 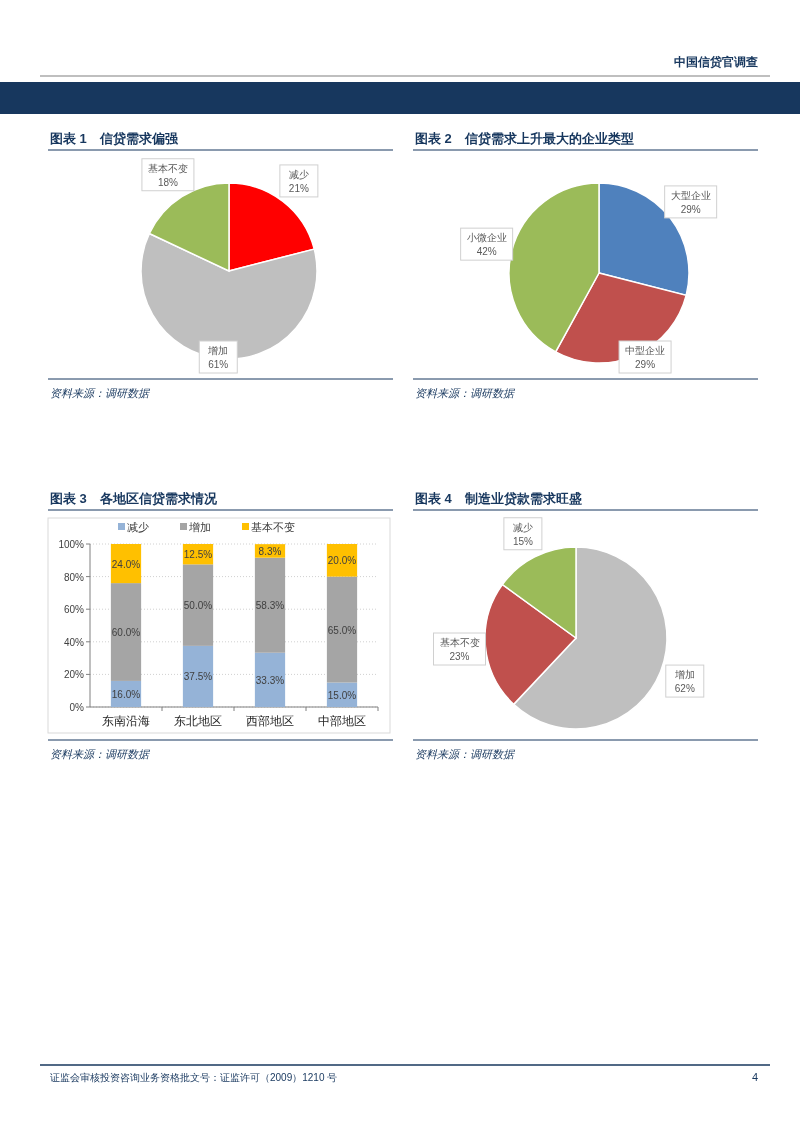 What do you see at coordinates (459, 657) in the screenshot?
I see `data-label: 23%` at bounding box center [459, 657].